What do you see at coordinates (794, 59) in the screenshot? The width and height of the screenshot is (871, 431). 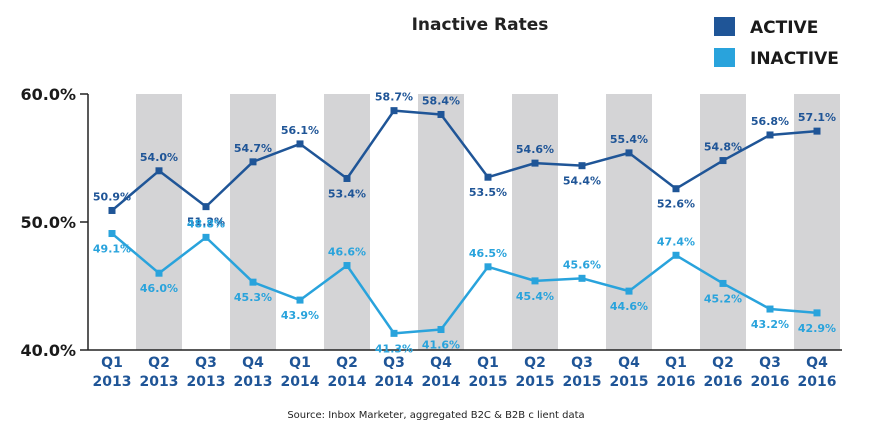 I see `legend-label-inactive: INACTIVE` at bounding box center [794, 59].